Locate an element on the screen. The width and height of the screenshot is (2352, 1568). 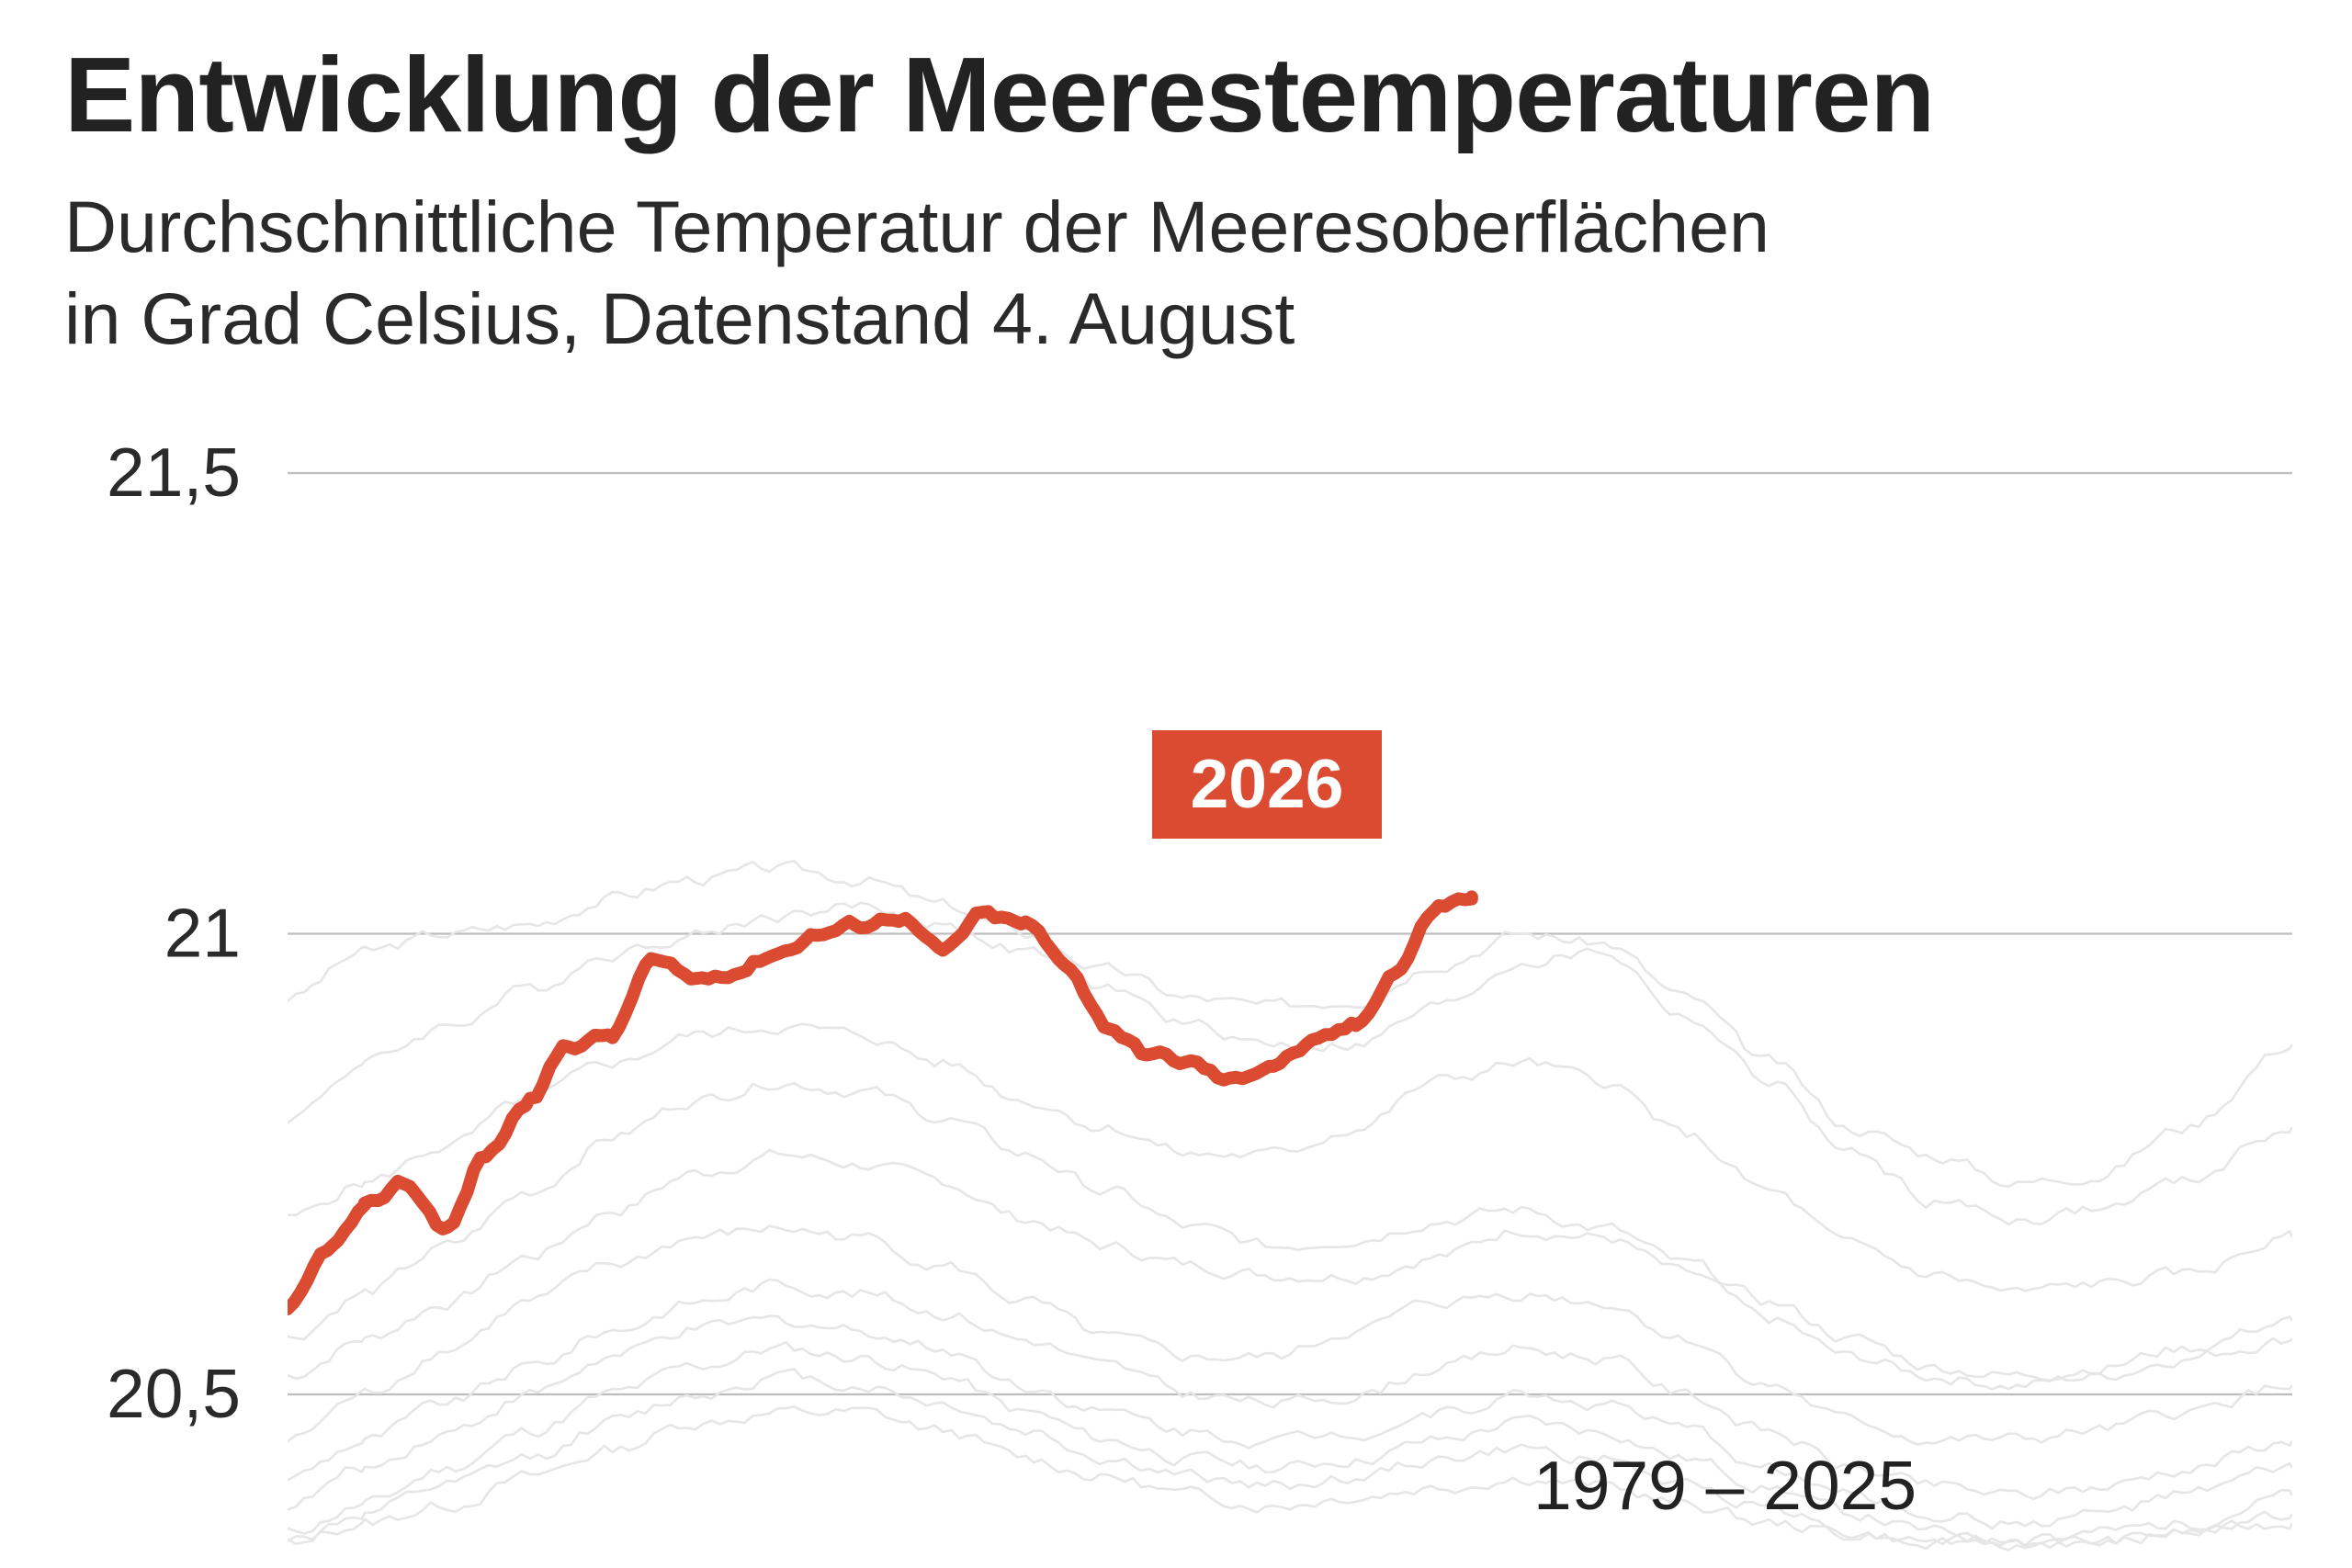
history-range-label: 1979 – 2025 is located at coordinates (1725, 1485).